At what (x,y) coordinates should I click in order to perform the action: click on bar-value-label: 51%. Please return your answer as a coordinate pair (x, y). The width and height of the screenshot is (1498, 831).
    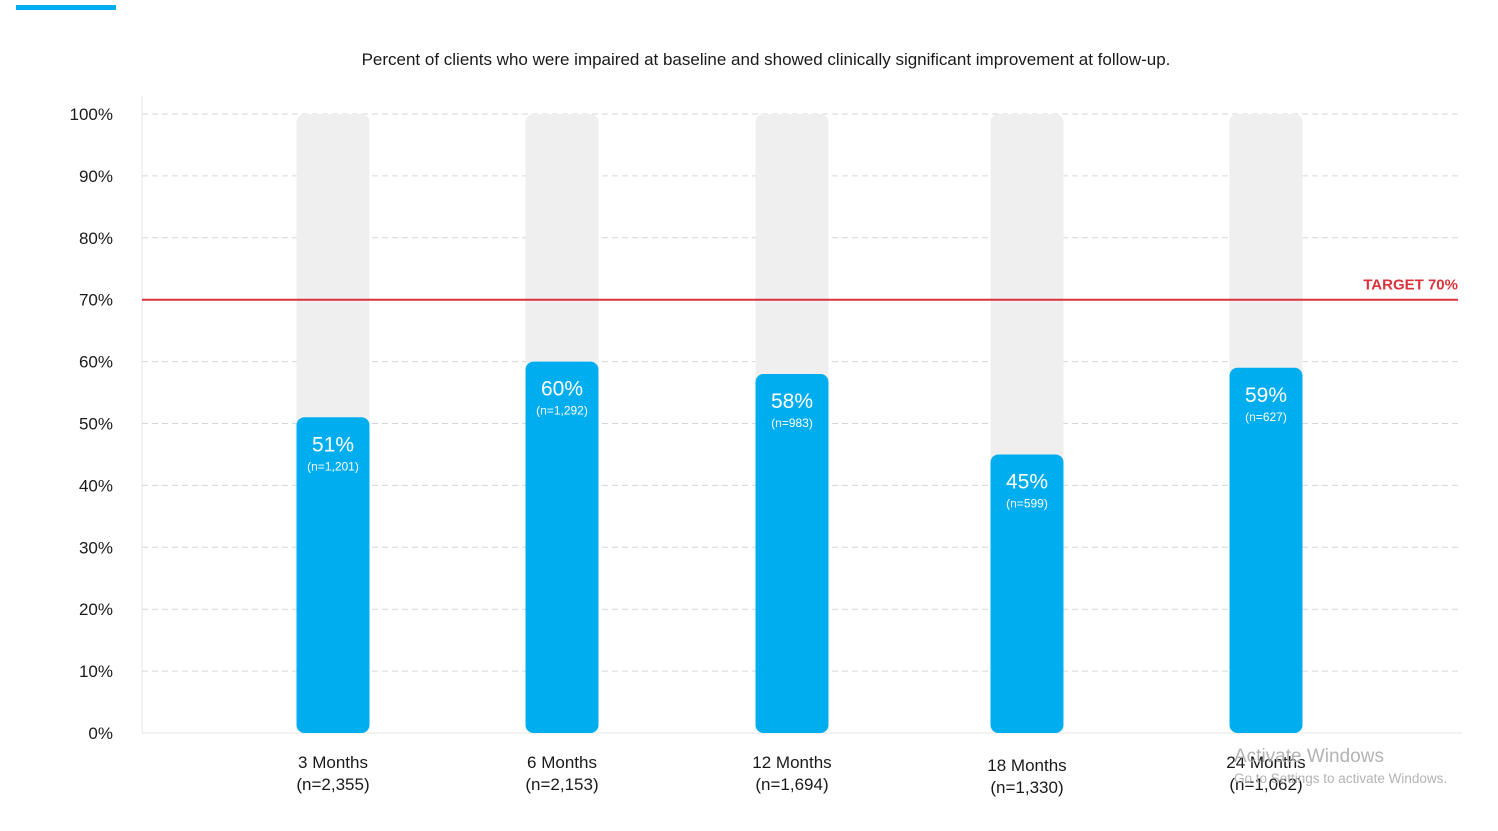
    Looking at the image, I should click on (333, 444).